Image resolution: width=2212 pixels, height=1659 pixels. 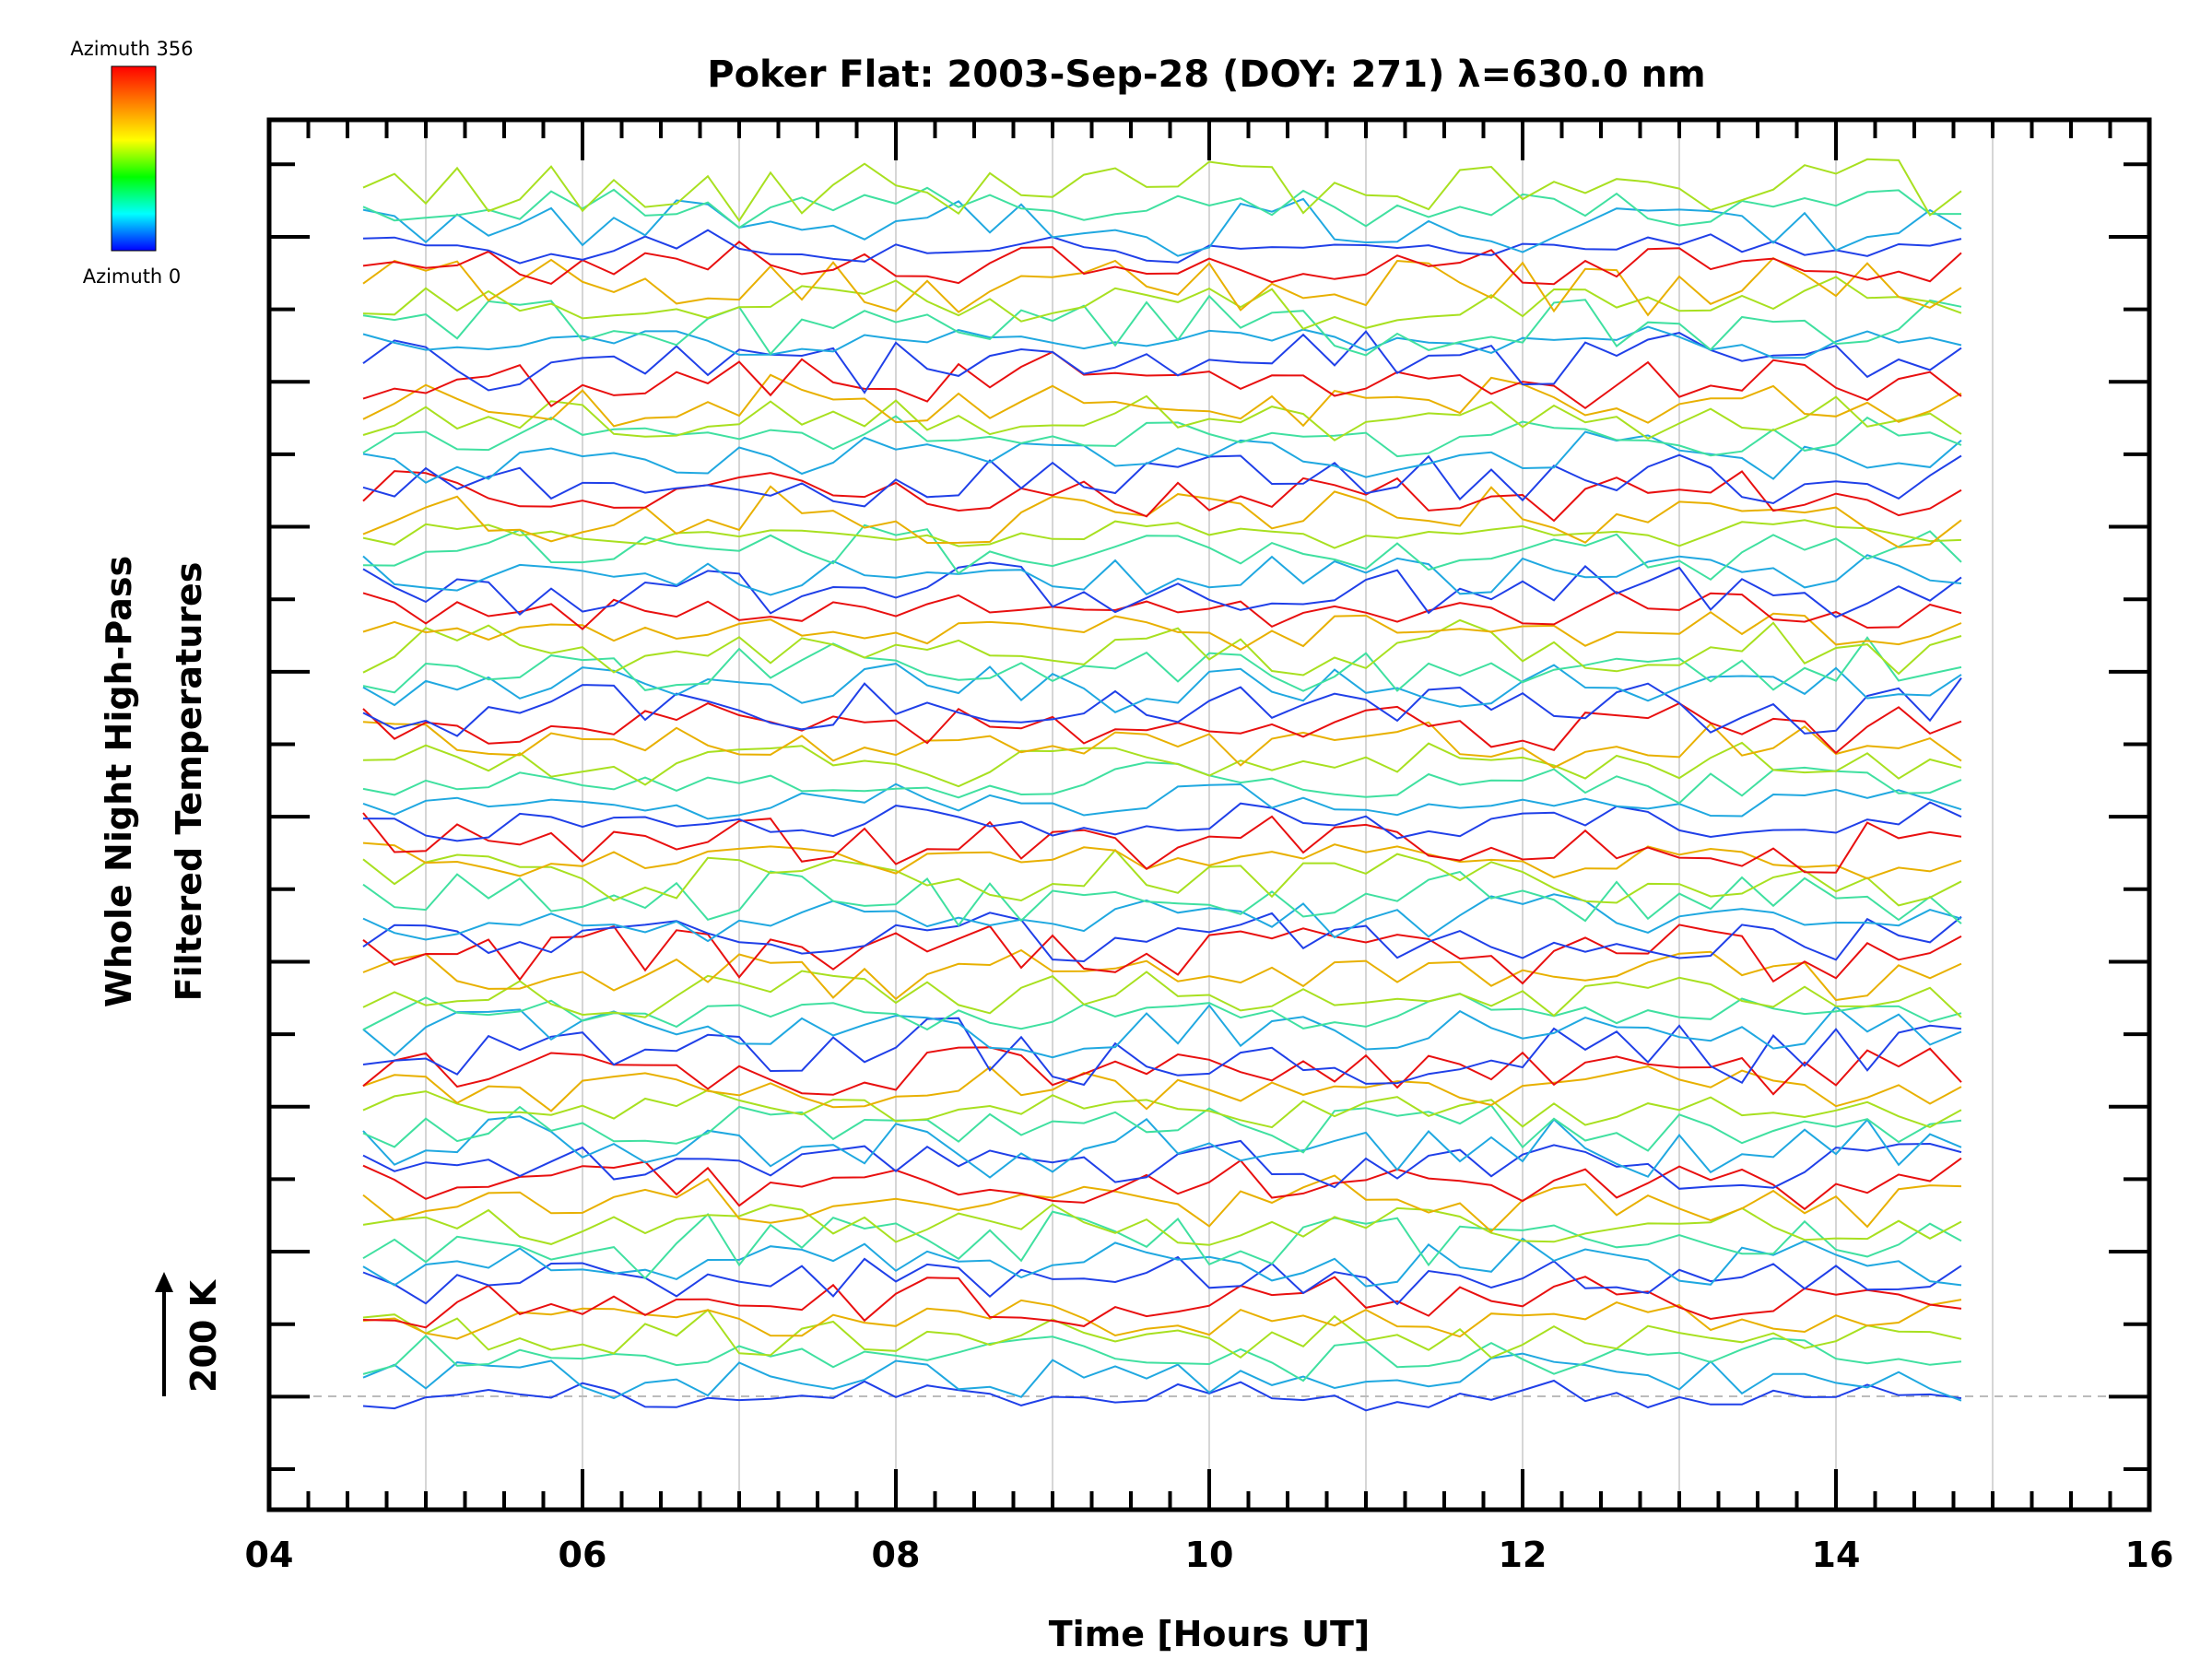 What do you see at coordinates (134, 158) in the screenshot?
I see `colorbar` at bounding box center [134, 158].